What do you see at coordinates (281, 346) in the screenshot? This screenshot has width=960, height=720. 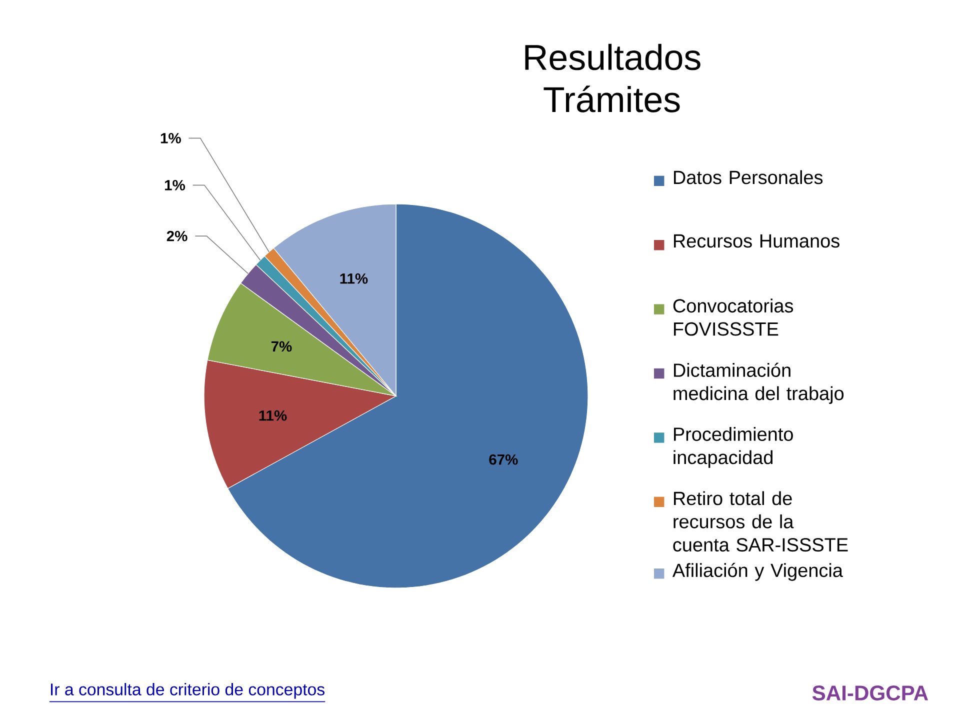 I see `data-label: 7%` at bounding box center [281, 346].